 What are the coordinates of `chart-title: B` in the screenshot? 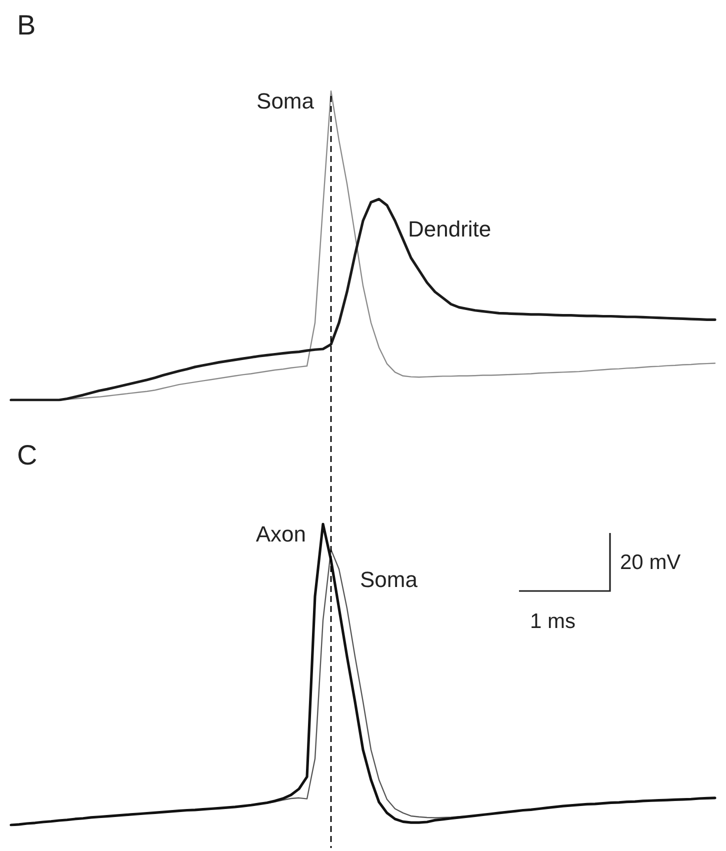 It's located at (26, 25).